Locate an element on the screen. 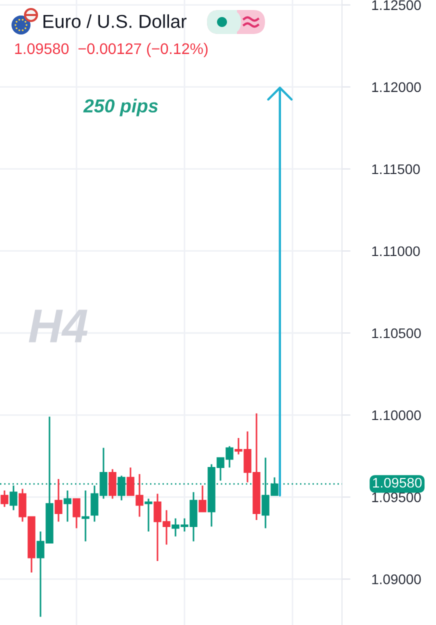 This screenshot has width=436, height=625. text: 1.09580 −0.00127 (−0.12%) is located at coordinates (111, 50).